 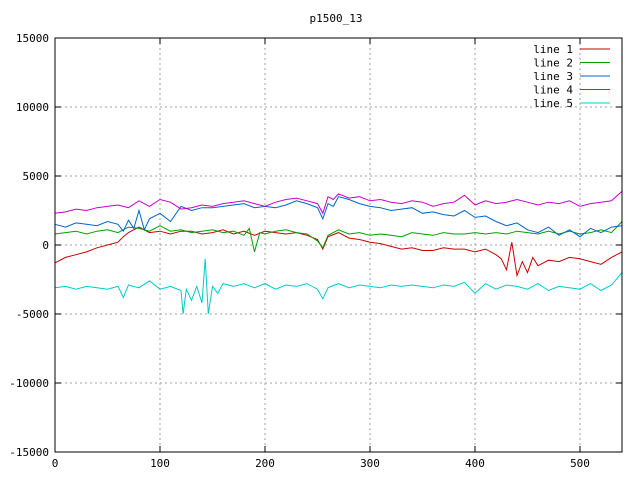 I want to click on y-tick-label: 10000, so click(x=32, y=107).